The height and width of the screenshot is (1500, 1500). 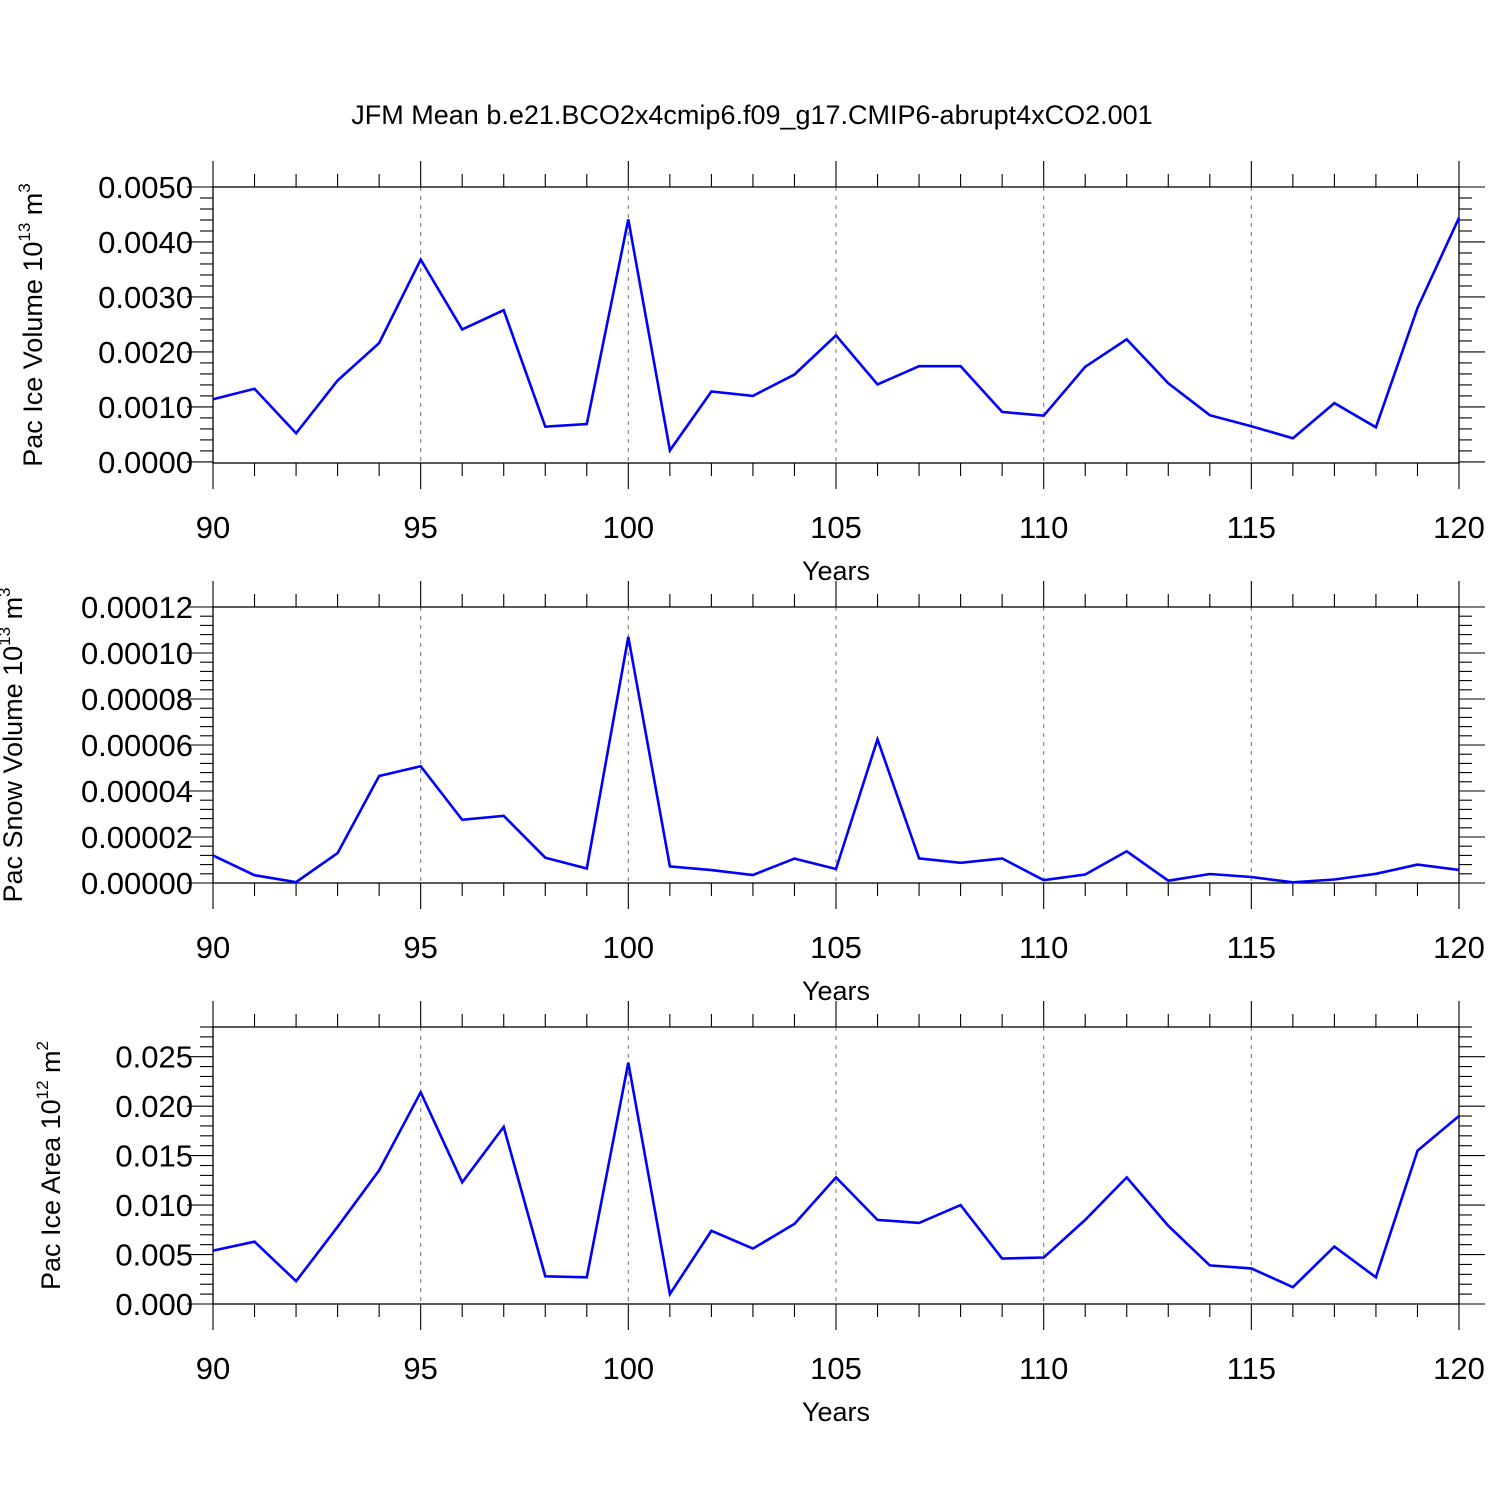 I want to click on y-tick-label: 0.00010, so click(x=137, y=653).